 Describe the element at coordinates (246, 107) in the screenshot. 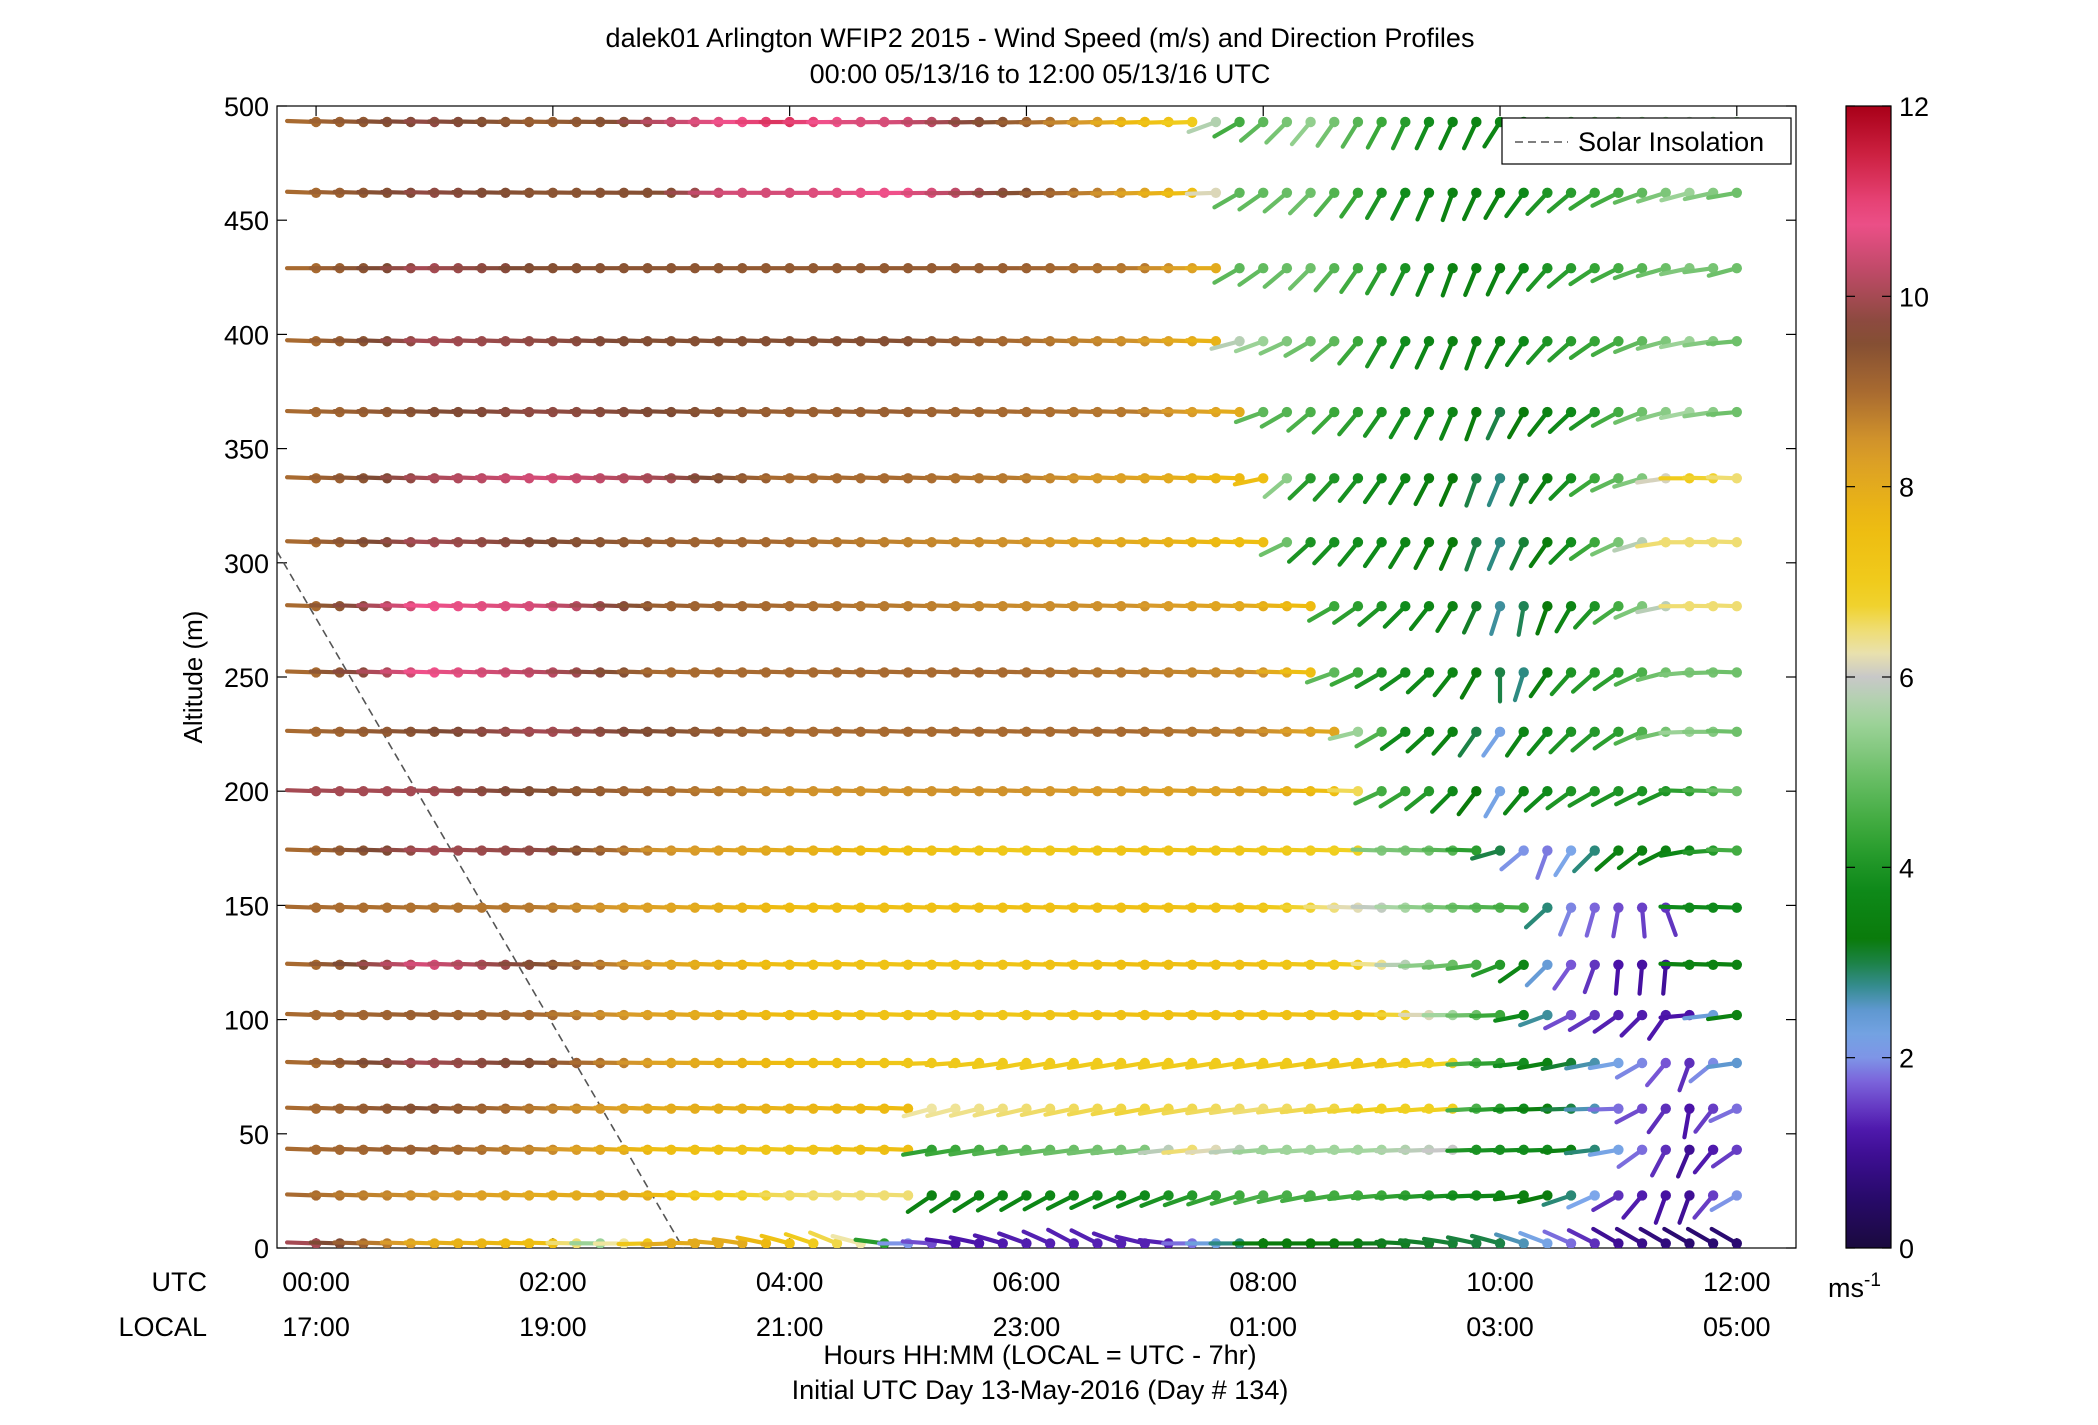

I see `y-tick-label-500: 500` at that location.